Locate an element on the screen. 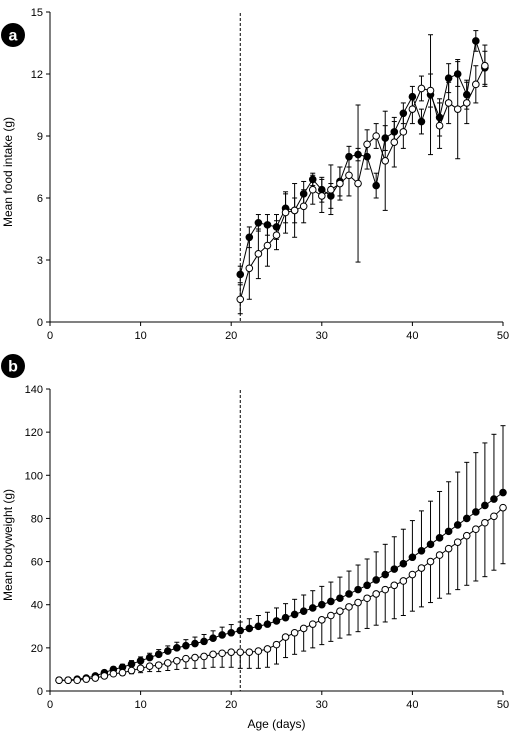 This screenshot has width=510, height=740. y-tick-label: 6 is located at coordinates (40, 199).